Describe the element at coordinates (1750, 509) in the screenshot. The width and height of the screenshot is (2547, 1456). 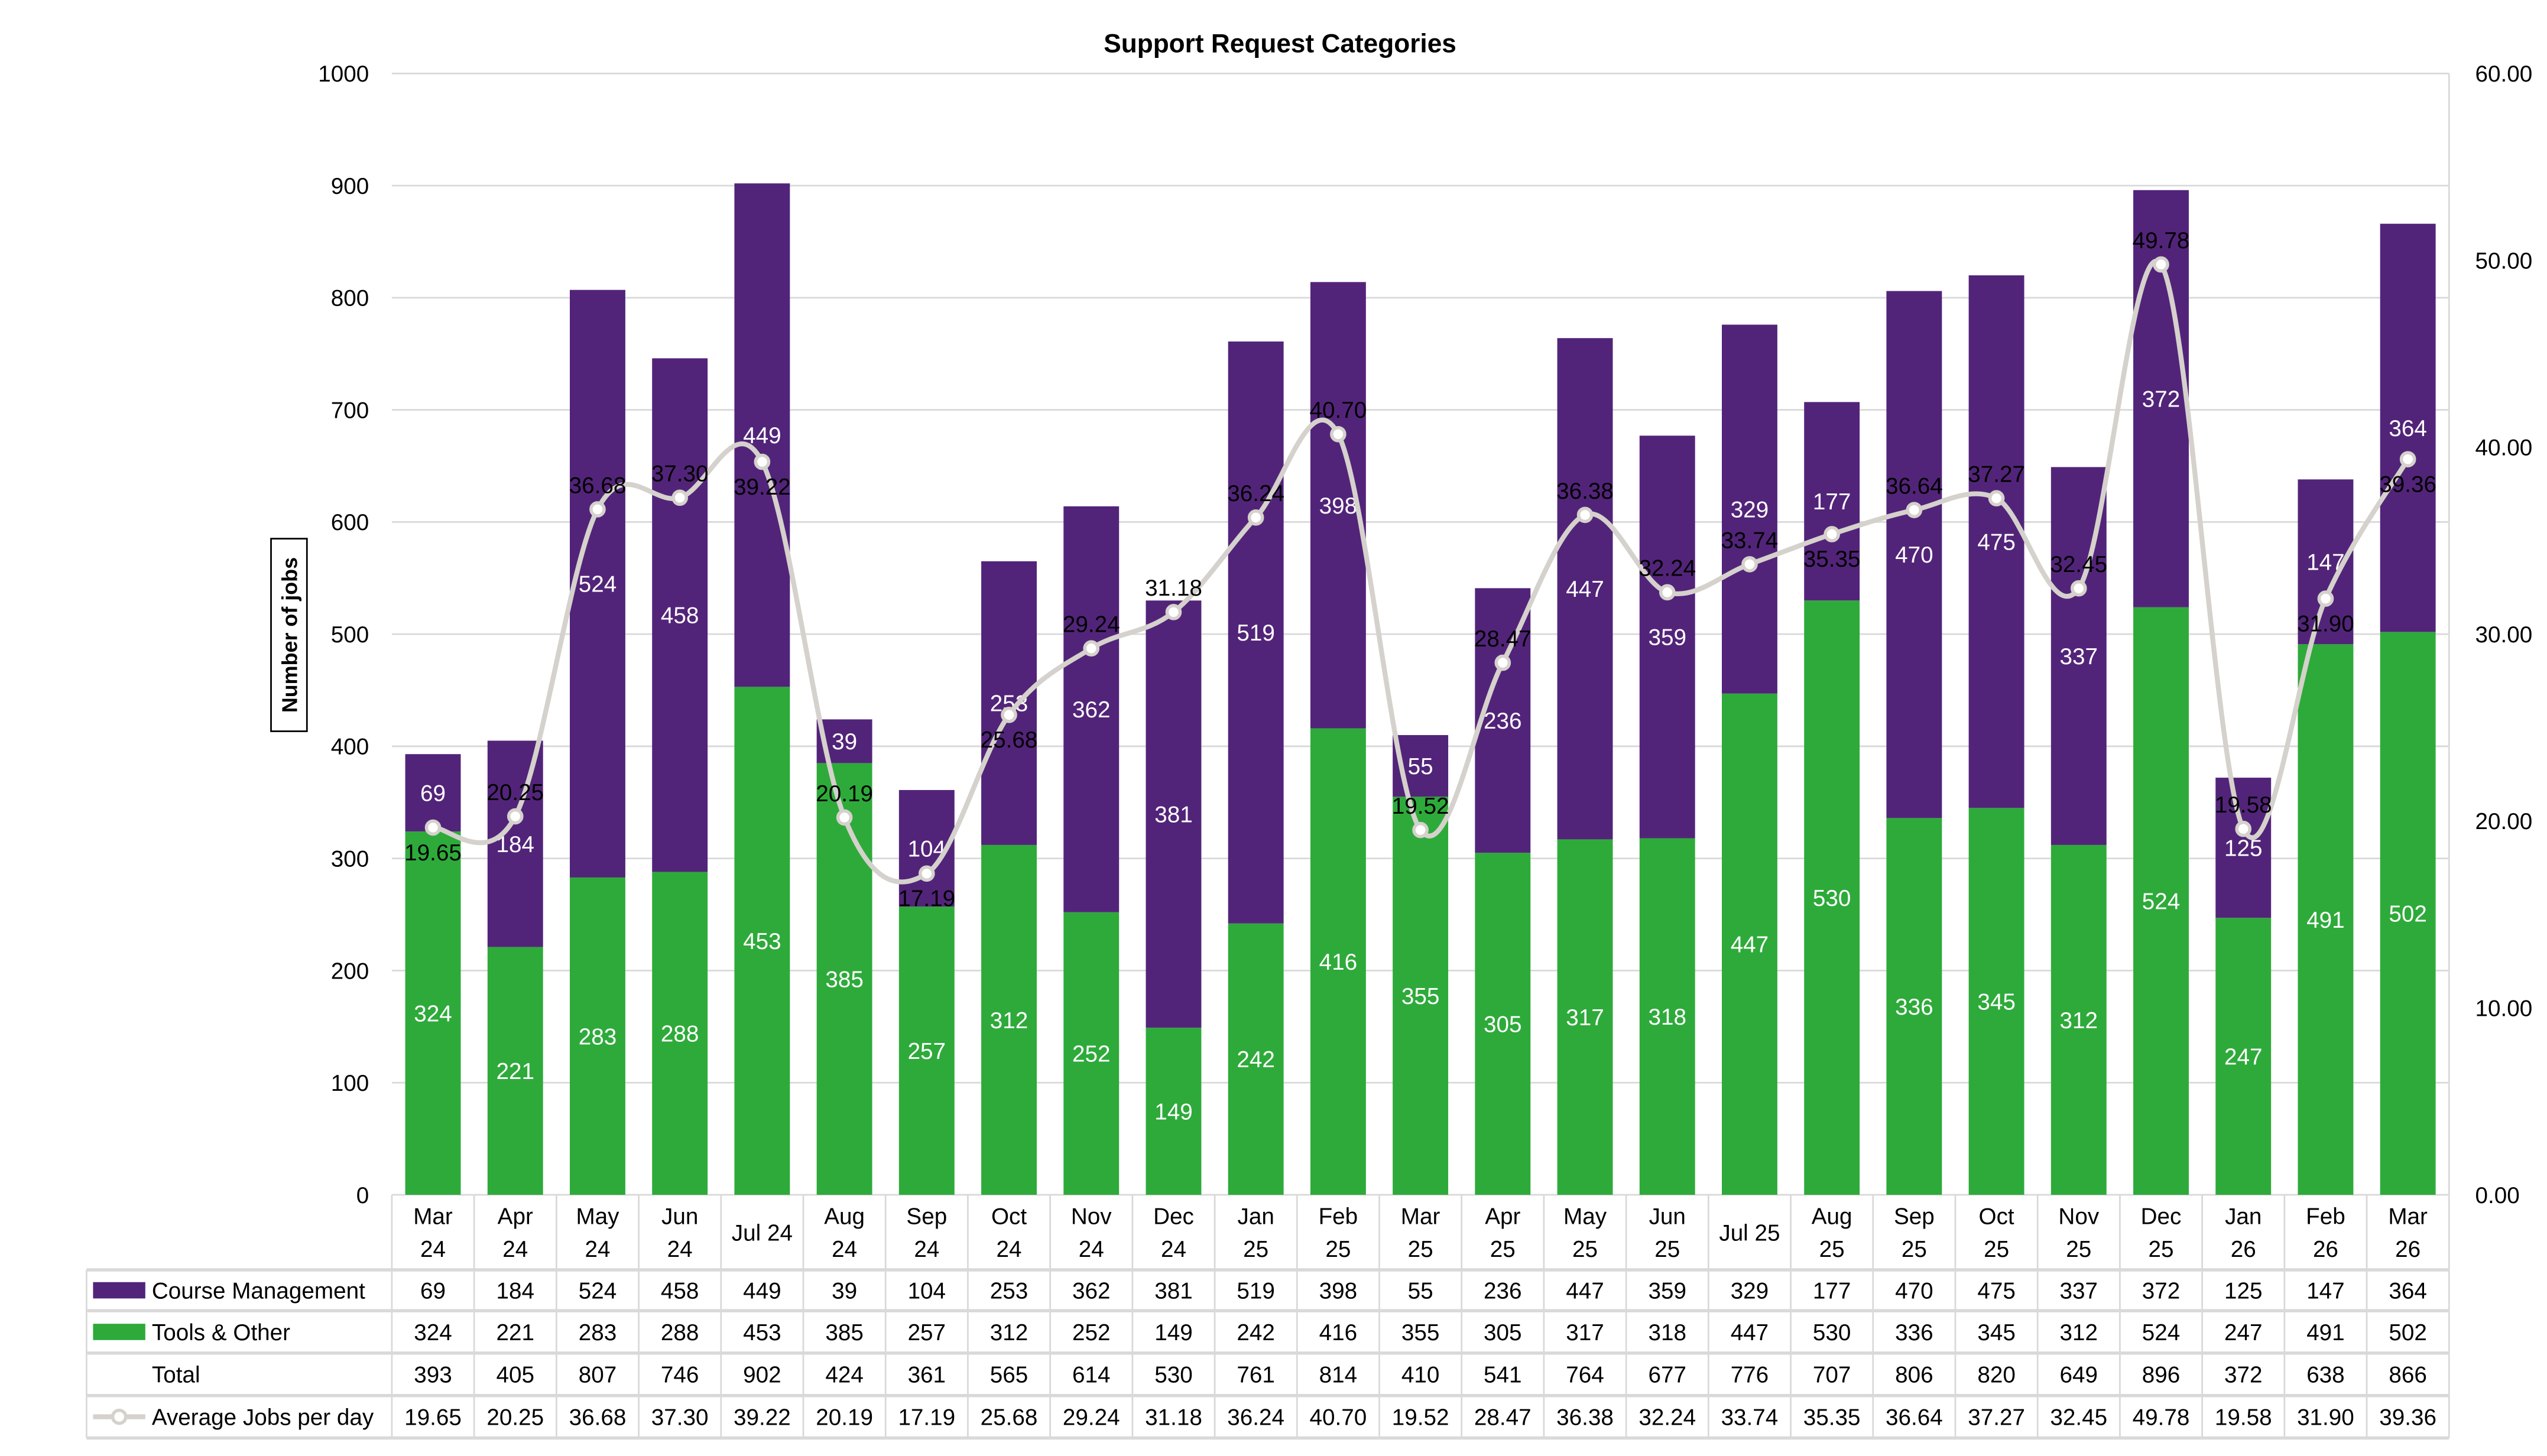
I see `bar-label-course-management: 329` at that location.